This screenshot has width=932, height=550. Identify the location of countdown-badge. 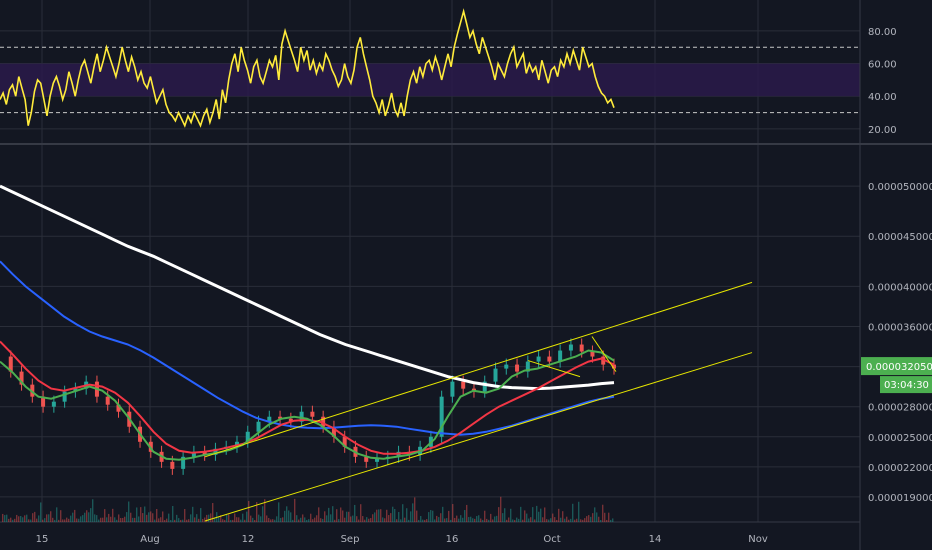
(906, 385).